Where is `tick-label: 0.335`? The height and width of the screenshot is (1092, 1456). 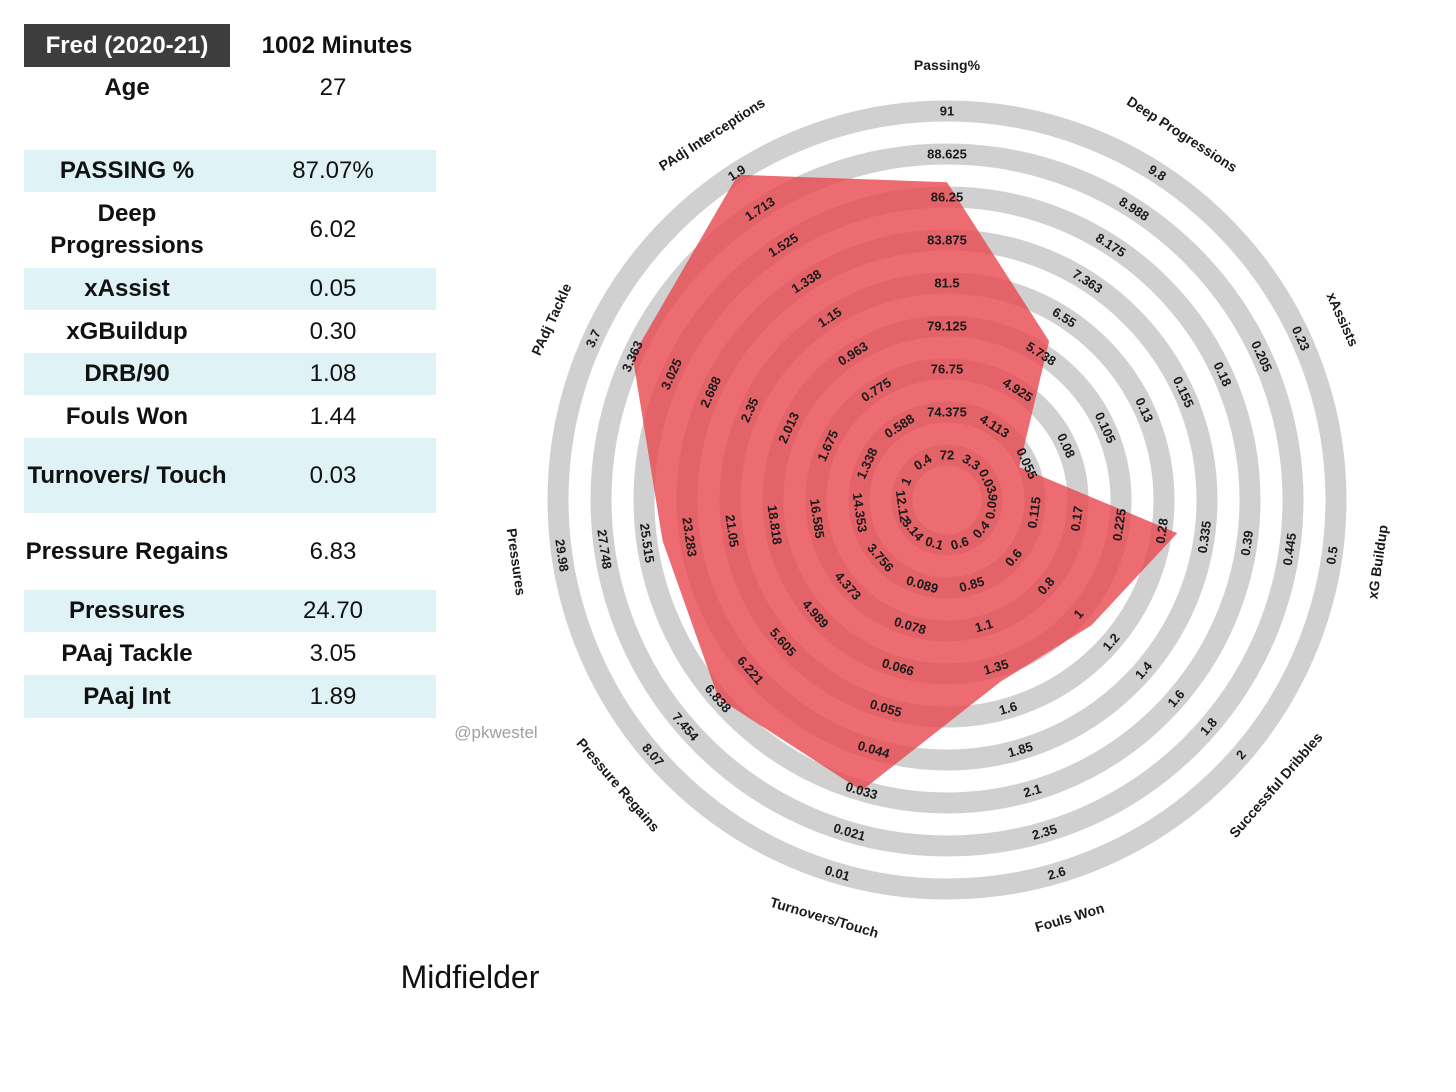
tick-label: 0.335 is located at coordinates (1204, 537).